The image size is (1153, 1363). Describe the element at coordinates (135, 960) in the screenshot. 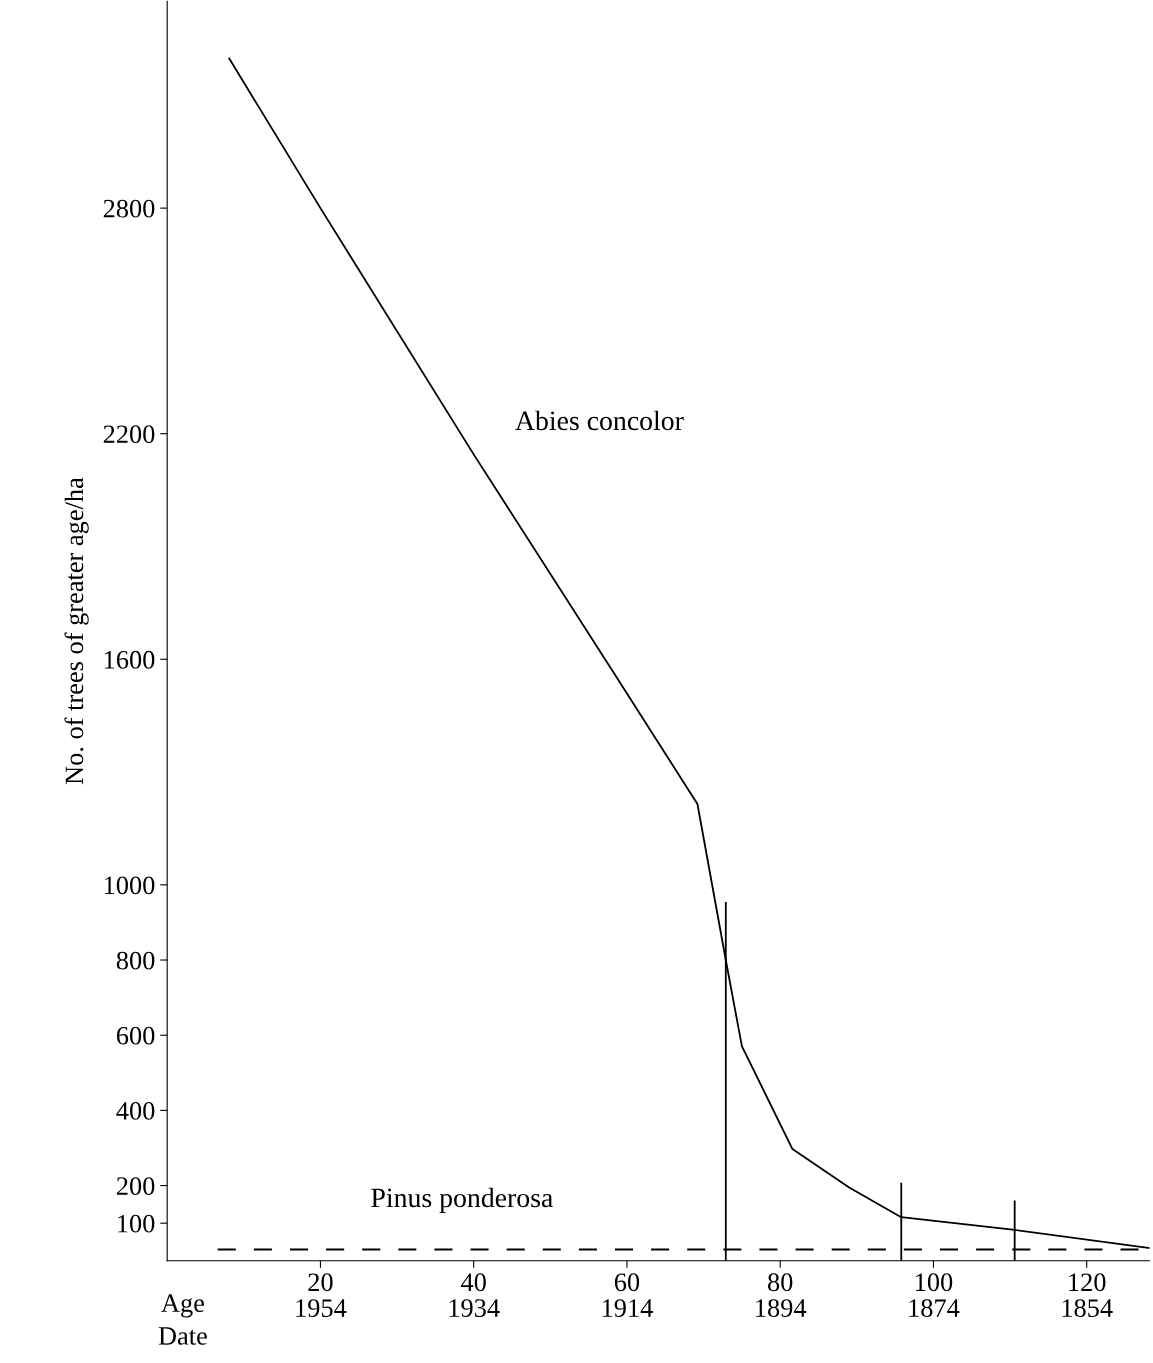

I see `y-tick-label: 800` at that location.